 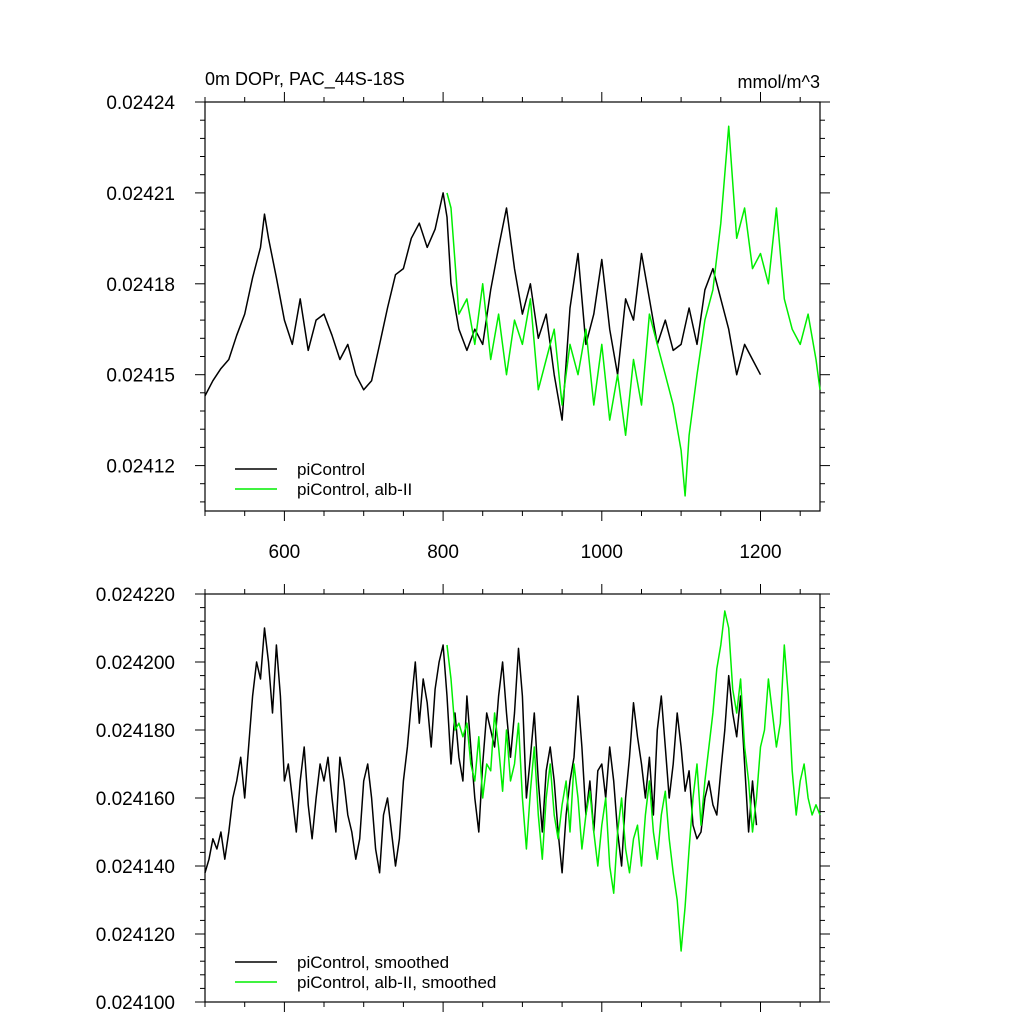 What do you see at coordinates (396, 982) in the screenshot?
I see `legend-label-alb-ii-smoothed: piControl, alb-II, smoothed` at bounding box center [396, 982].